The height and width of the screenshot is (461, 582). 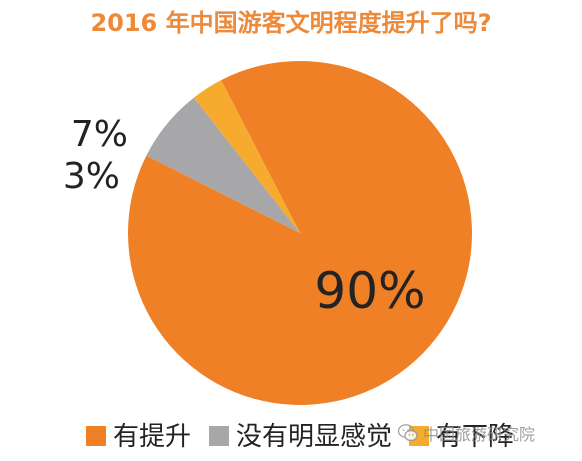 I want to click on pie-slice-no-change, so click(x=223, y=165).